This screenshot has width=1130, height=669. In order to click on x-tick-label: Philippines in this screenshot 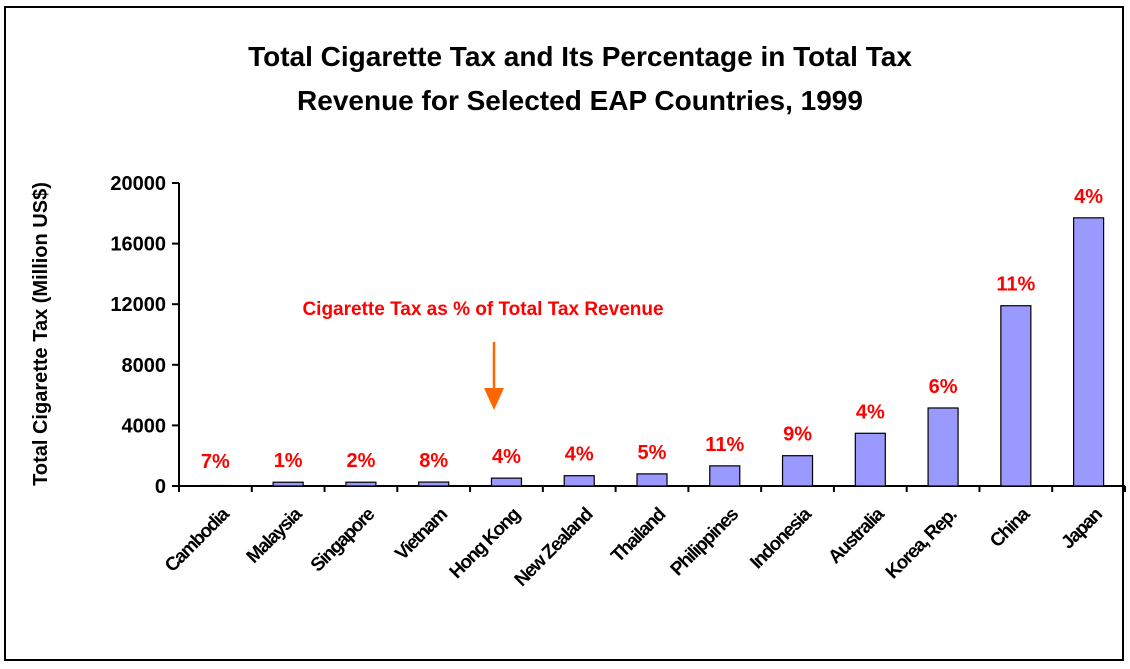, I will do `click(705, 542)`.